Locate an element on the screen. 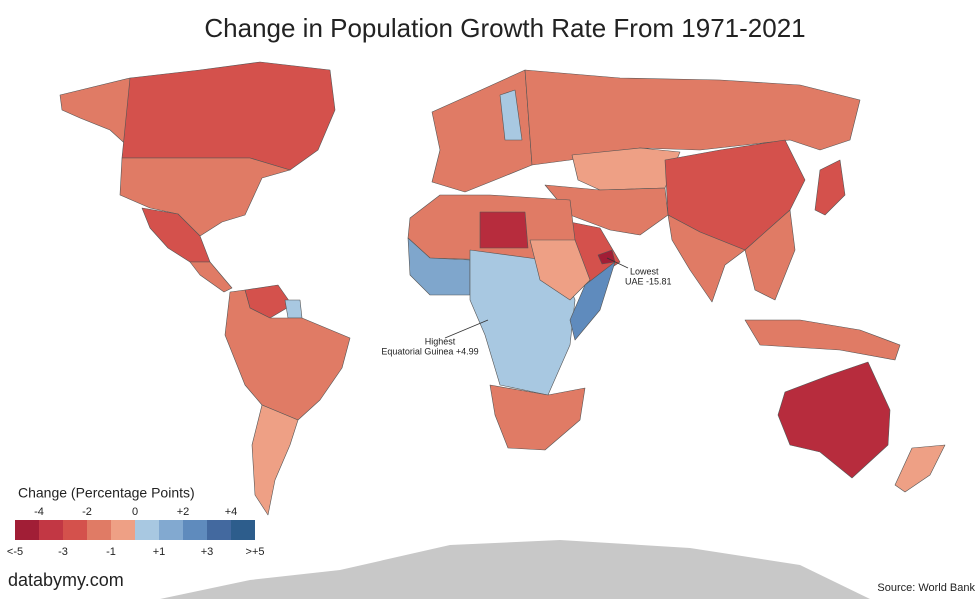 Image resolution: width=980 pixels, height=599 pixels. india is located at coordinates (706, 258).